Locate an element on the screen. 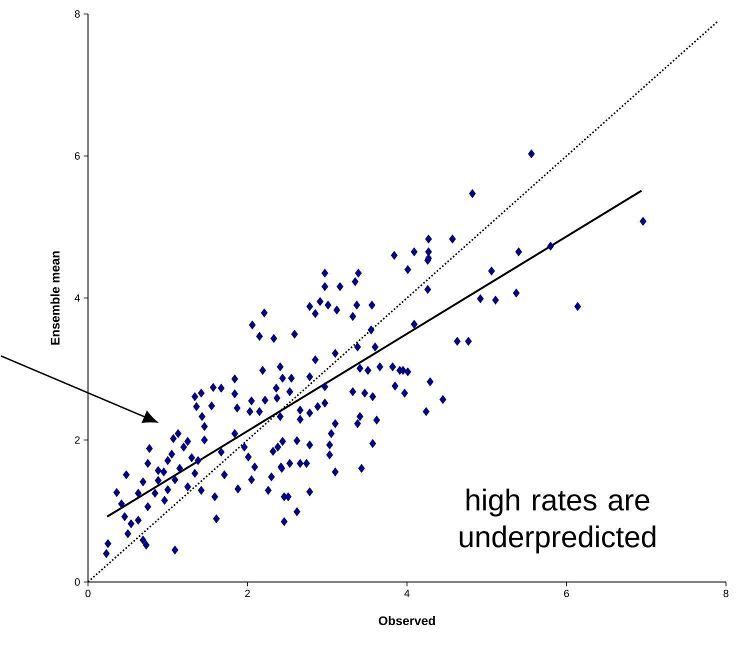  x-axis-title: Observed is located at coordinates (406, 621).